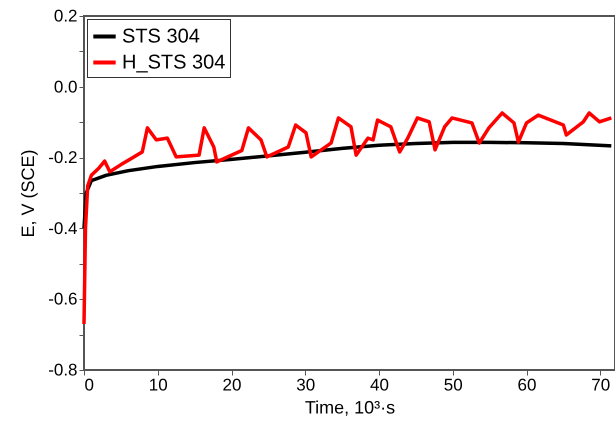 This screenshot has width=615, height=434. What do you see at coordinates (89, 385) in the screenshot?
I see `x-tick-label: 0` at bounding box center [89, 385].